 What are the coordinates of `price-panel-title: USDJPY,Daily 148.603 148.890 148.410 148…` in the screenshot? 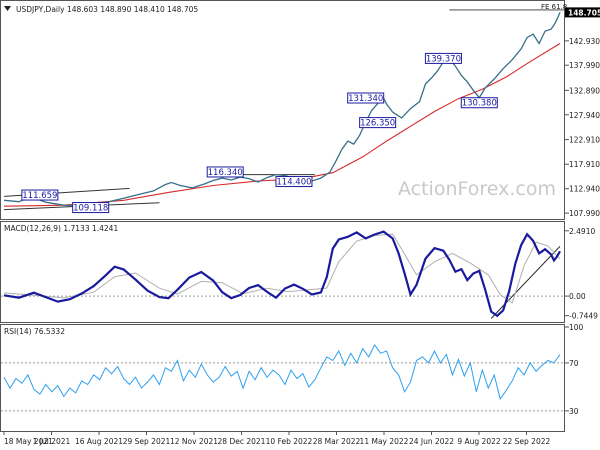 It's located at (107, 9).